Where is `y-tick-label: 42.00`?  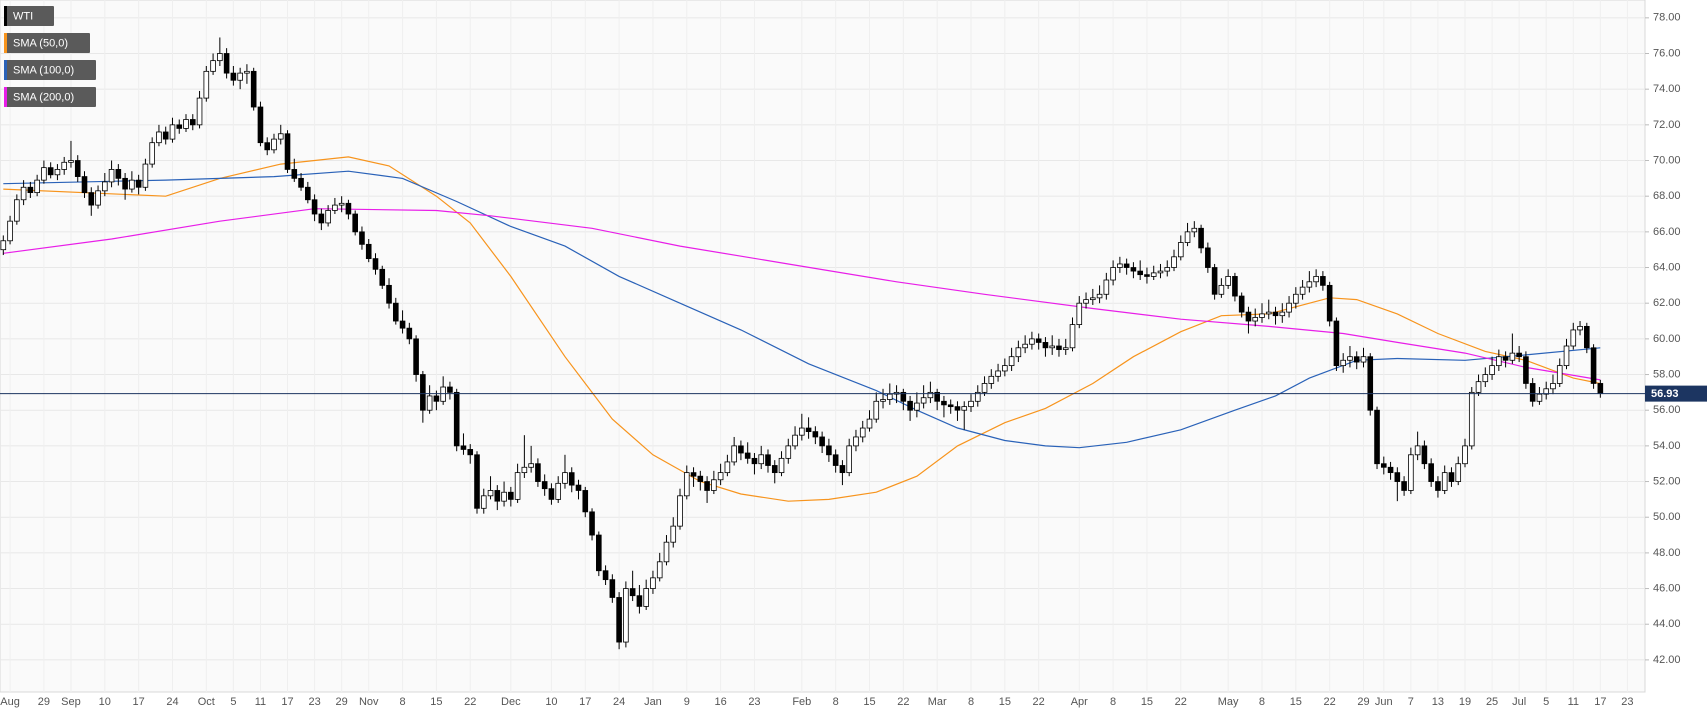
y-tick-label: 42.00 is located at coordinates (1667, 660).